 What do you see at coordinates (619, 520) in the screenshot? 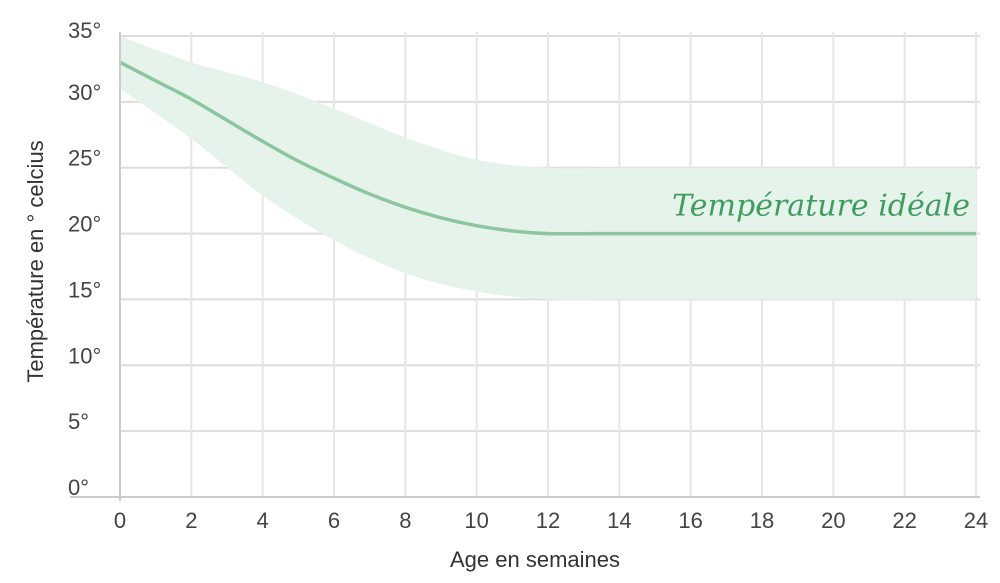
I see `x-tick-label: 14` at bounding box center [619, 520].